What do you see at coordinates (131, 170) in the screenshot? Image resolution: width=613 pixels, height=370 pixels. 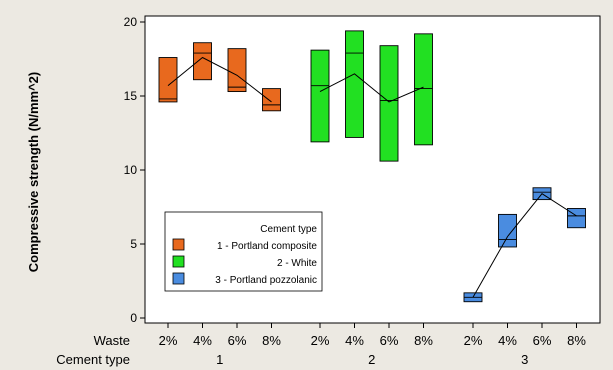 I see `y-tick-label: 10` at bounding box center [131, 170].